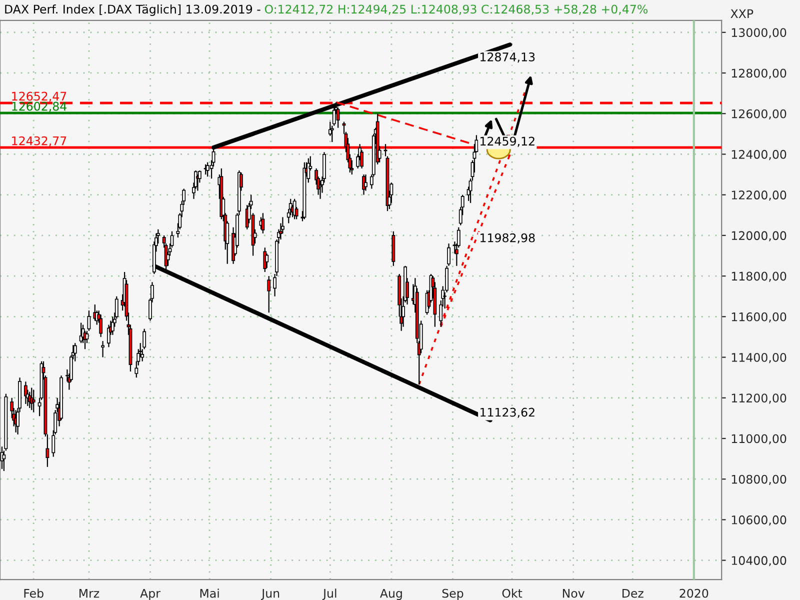  Describe the element at coordinates (507, 141) in the screenshot. I see `annotation: 12459,12` at that location.